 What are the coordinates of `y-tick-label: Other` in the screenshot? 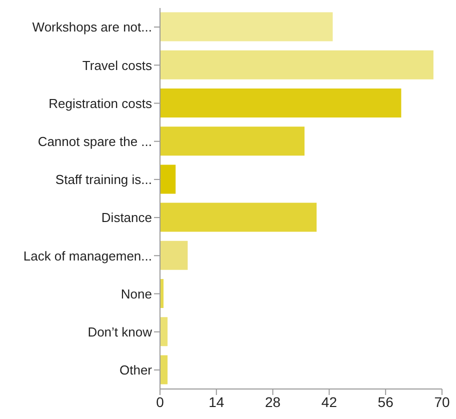 It's located at (136, 370).